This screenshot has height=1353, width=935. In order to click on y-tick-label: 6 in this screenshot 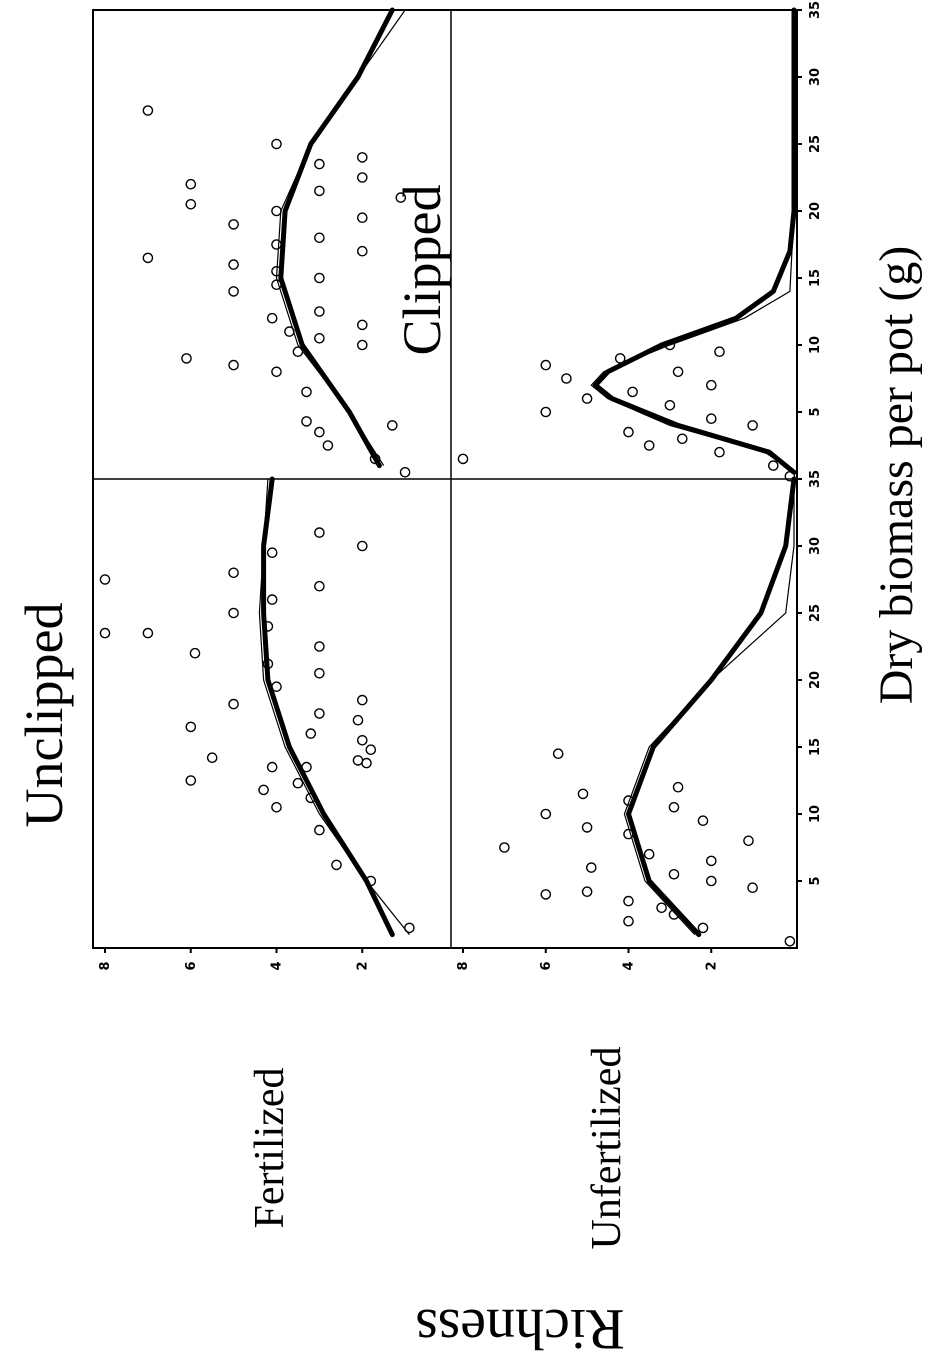, I will do `click(191, 965)`.